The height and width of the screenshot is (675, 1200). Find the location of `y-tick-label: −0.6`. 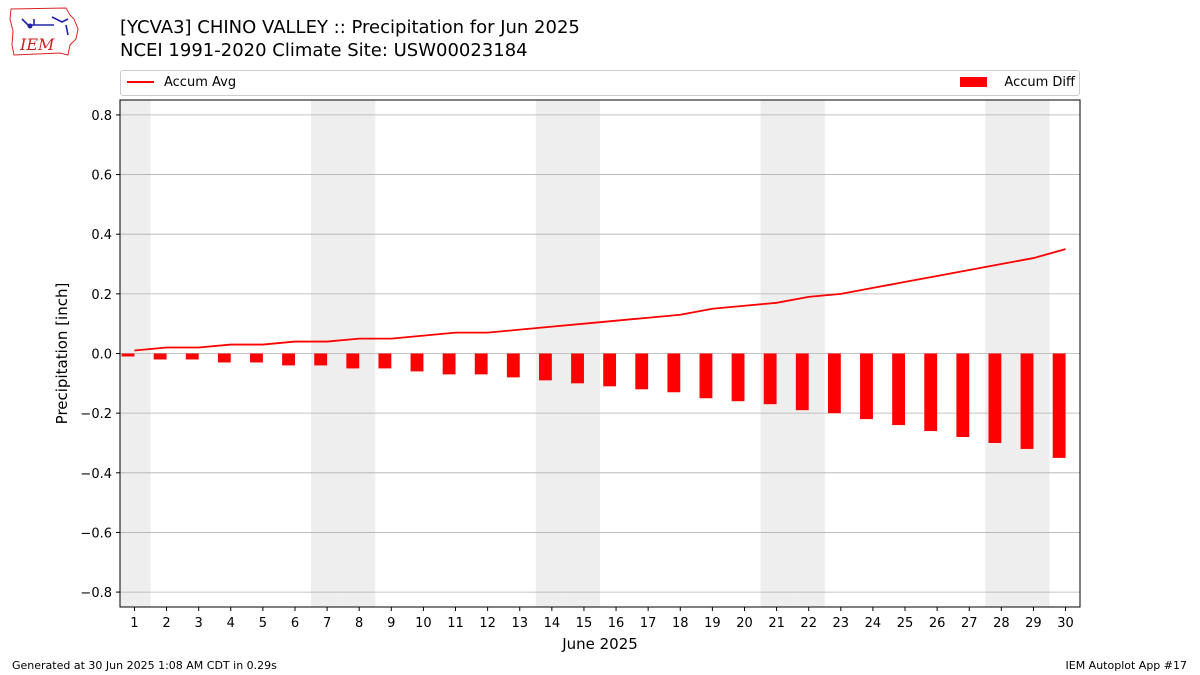

y-tick-label: −0.6 is located at coordinates (96, 533).